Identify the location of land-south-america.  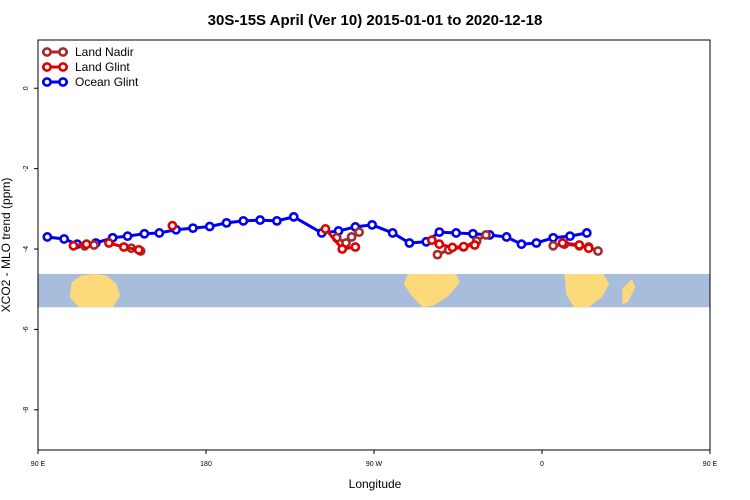
(431, 290).